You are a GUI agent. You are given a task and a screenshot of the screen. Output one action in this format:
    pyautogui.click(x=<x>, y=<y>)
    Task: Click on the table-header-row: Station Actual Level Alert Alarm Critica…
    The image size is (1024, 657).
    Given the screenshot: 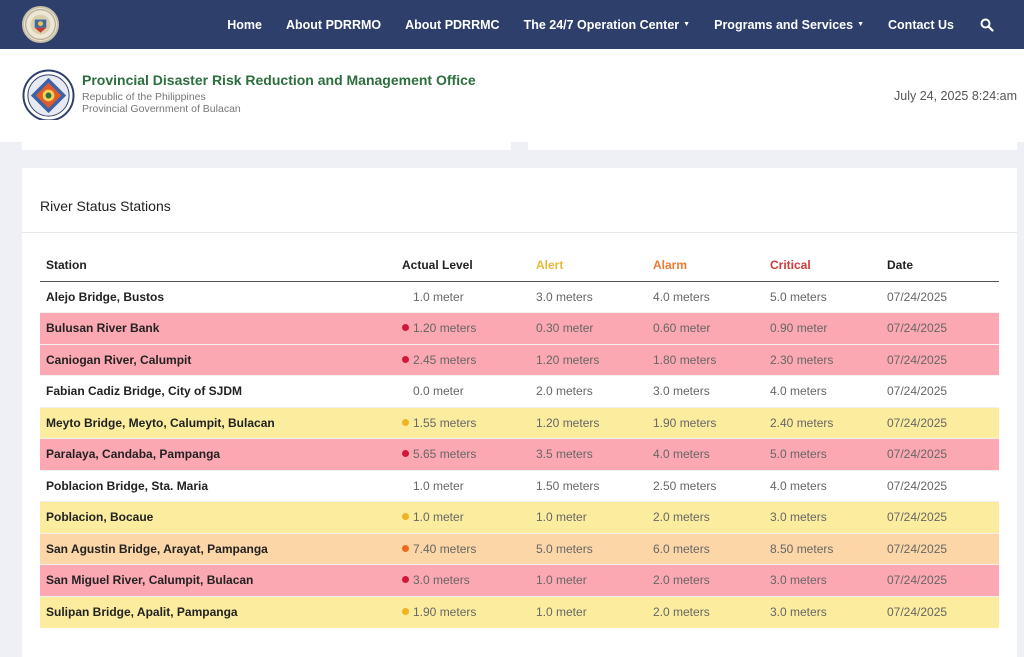 What is the action you would take?
    pyautogui.click(x=519, y=266)
    